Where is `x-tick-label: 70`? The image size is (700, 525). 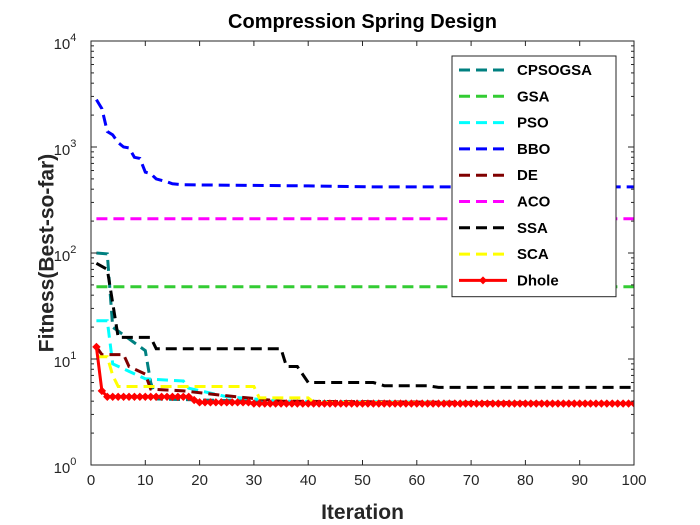
x-tick-label: 70 is located at coordinates (471, 480).